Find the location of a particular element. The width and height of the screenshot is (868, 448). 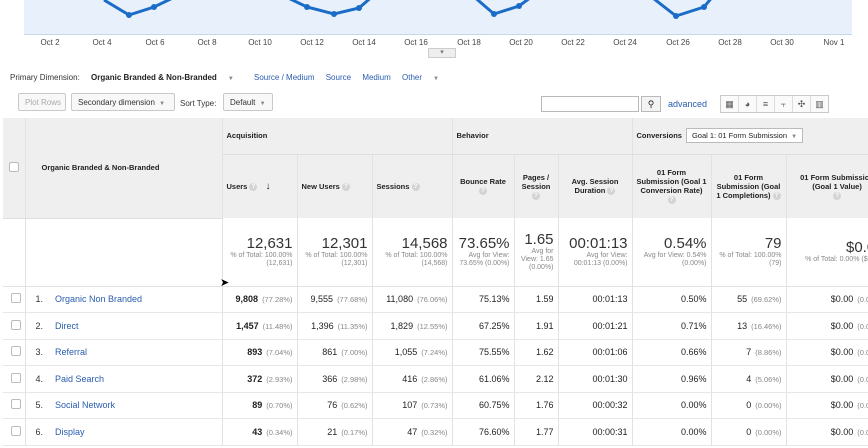

secondary-dimension-select: Secondary dimension ▼ is located at coordinates (123, 102).